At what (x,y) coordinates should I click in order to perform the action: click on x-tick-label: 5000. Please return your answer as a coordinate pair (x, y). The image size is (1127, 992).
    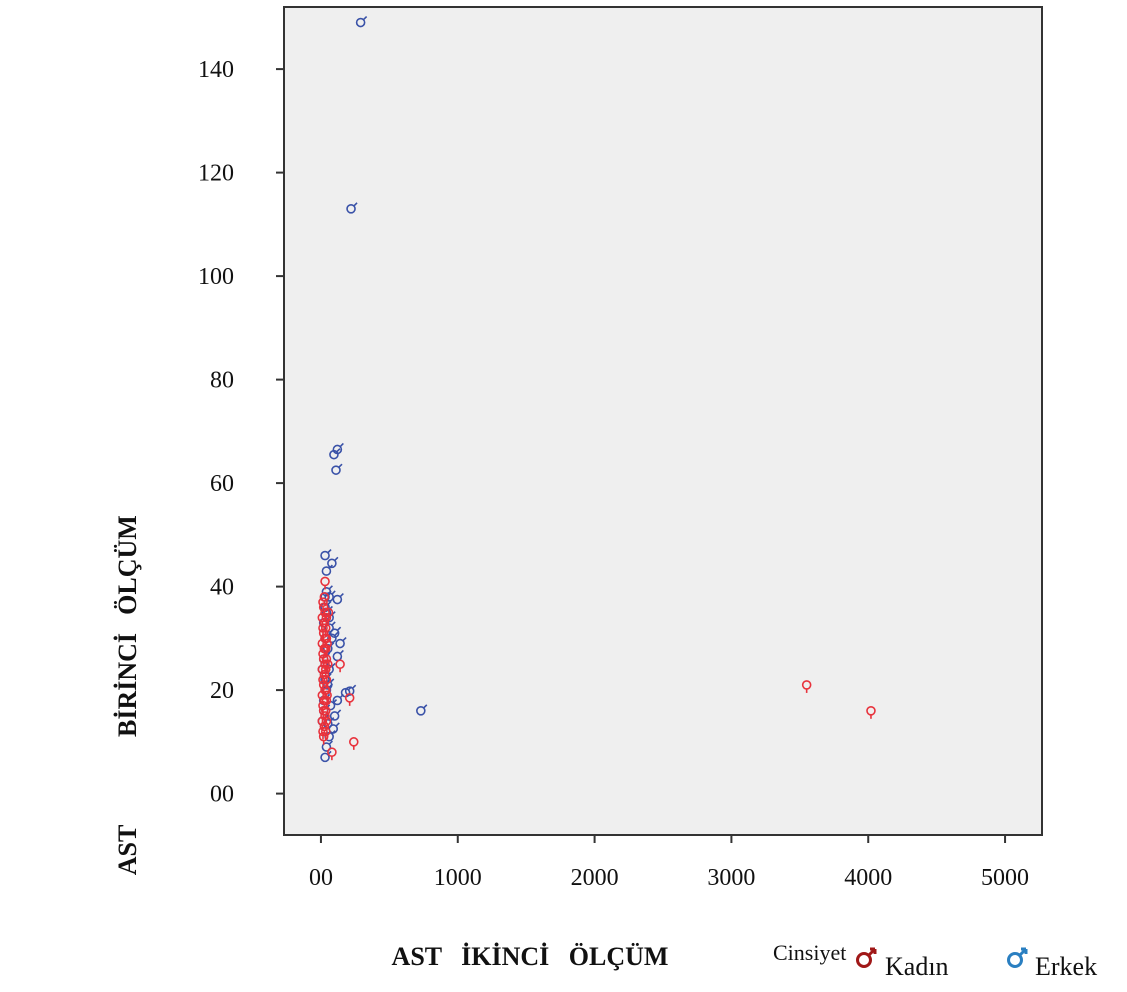
    Looking at the image, I should click on (1005, 878).